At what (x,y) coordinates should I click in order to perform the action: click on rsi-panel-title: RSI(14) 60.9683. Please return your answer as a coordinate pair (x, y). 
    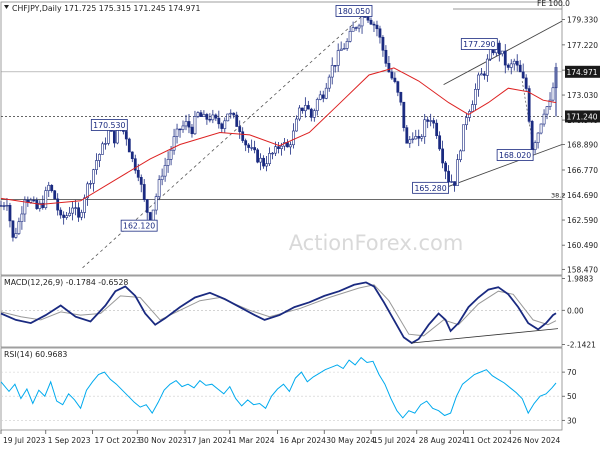
    Looking at the image, I should click on (35, 354).